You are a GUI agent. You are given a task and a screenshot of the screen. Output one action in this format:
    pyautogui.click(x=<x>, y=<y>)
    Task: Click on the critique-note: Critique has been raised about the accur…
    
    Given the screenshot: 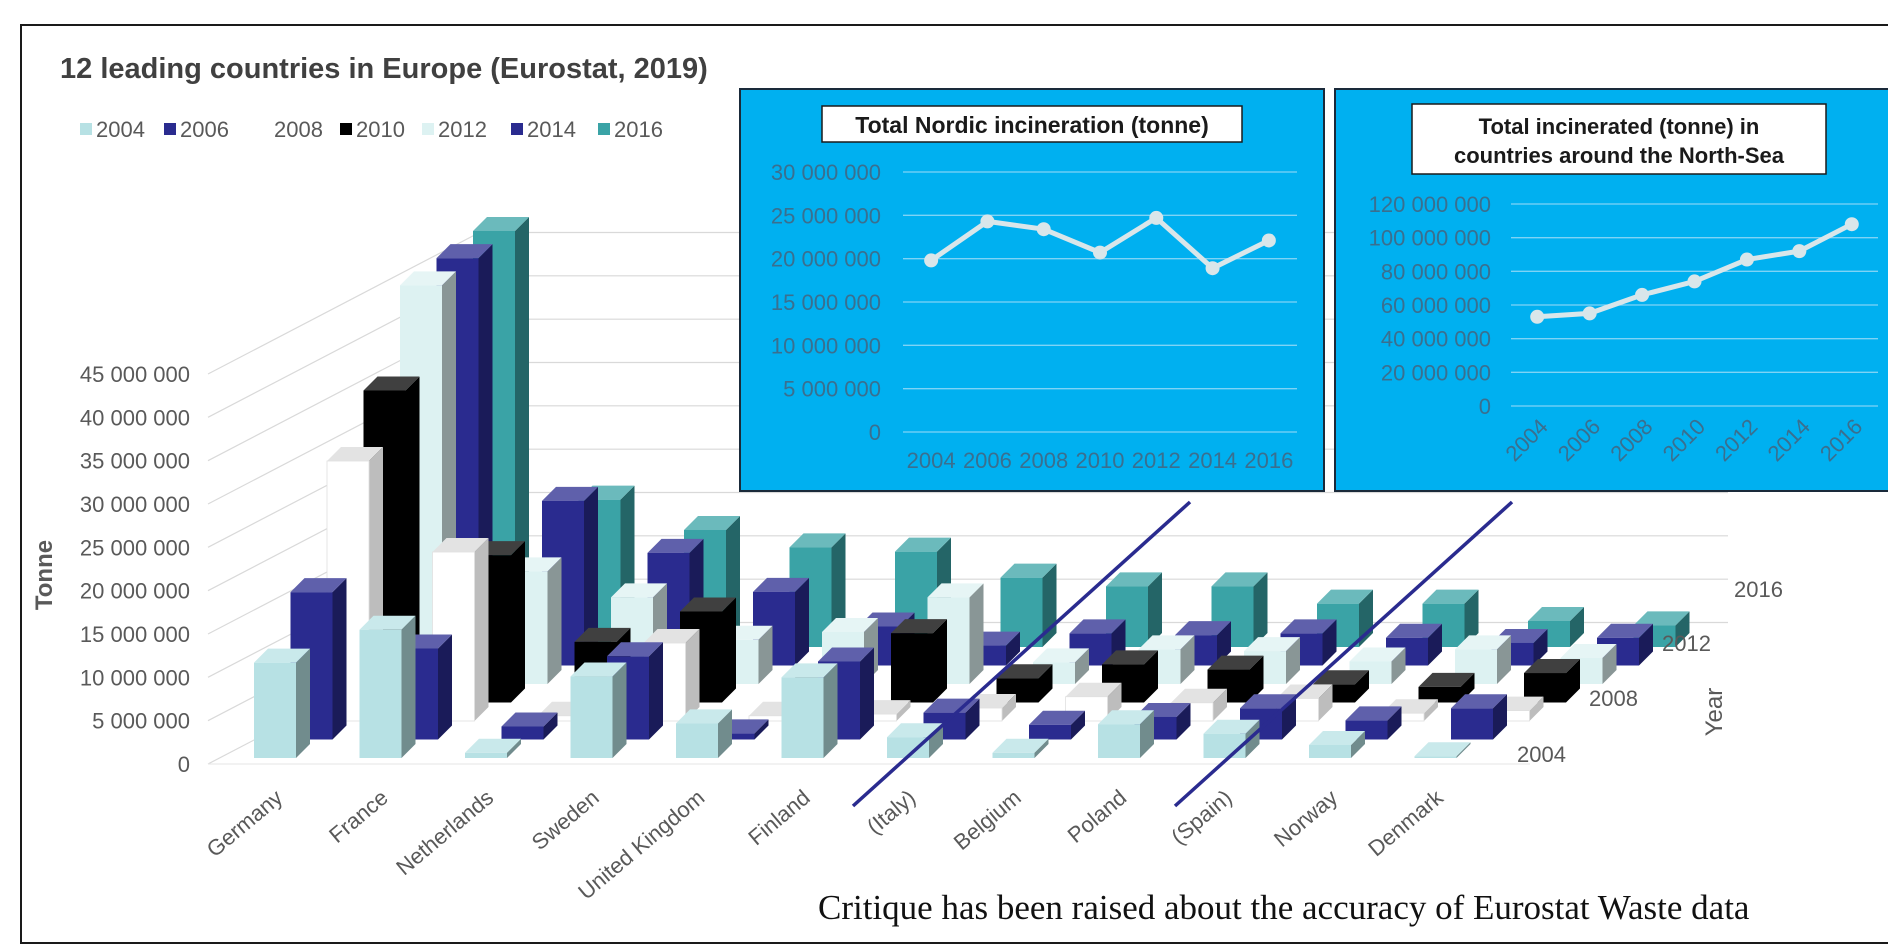 What is the action you would take?
    pyautogui.click(x=1284, y=907)
    